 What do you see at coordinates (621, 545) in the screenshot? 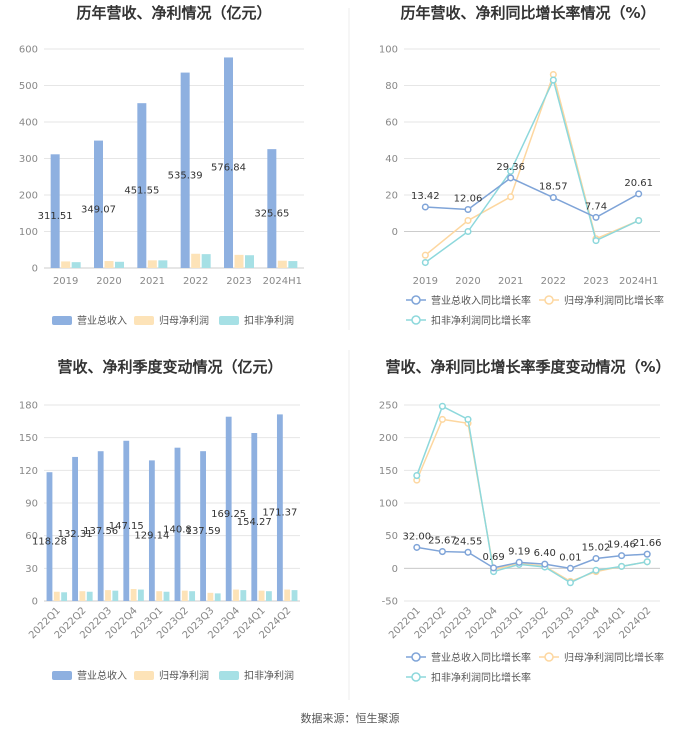
I see `data-label: 19.46` at bounding box center [621, 545].